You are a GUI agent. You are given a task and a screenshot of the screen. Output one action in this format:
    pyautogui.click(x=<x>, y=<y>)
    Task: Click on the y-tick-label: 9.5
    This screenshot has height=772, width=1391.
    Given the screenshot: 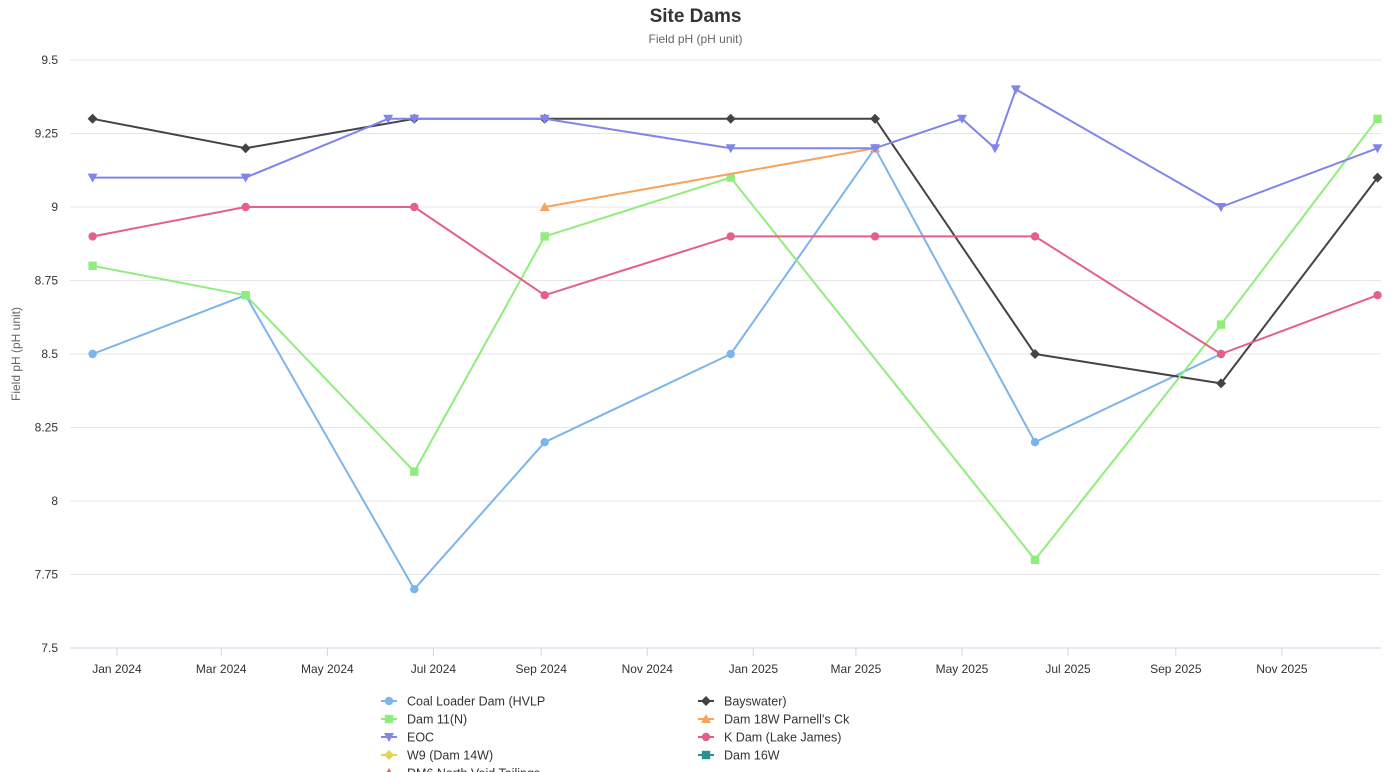 What is the action you would take?
    pyautogui.click(x=49, y=60)
    